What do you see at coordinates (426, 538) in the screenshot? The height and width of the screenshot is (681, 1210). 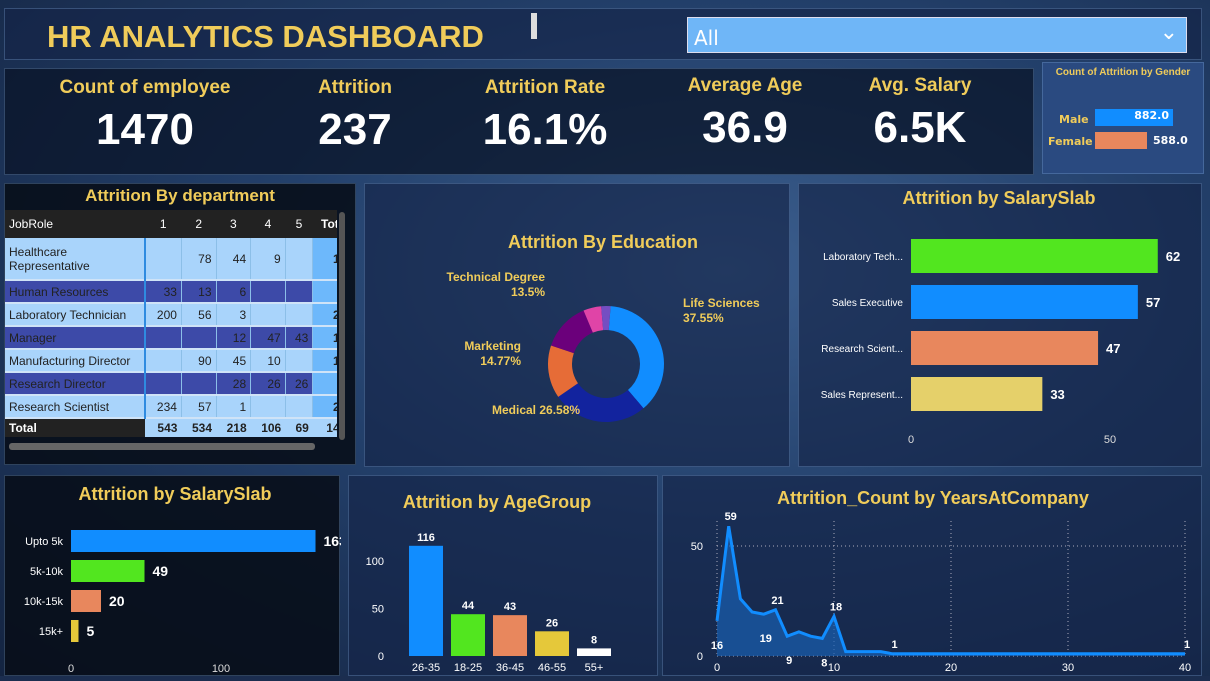 I see `bar-data-label: 116` at bounding box center [426, 538].